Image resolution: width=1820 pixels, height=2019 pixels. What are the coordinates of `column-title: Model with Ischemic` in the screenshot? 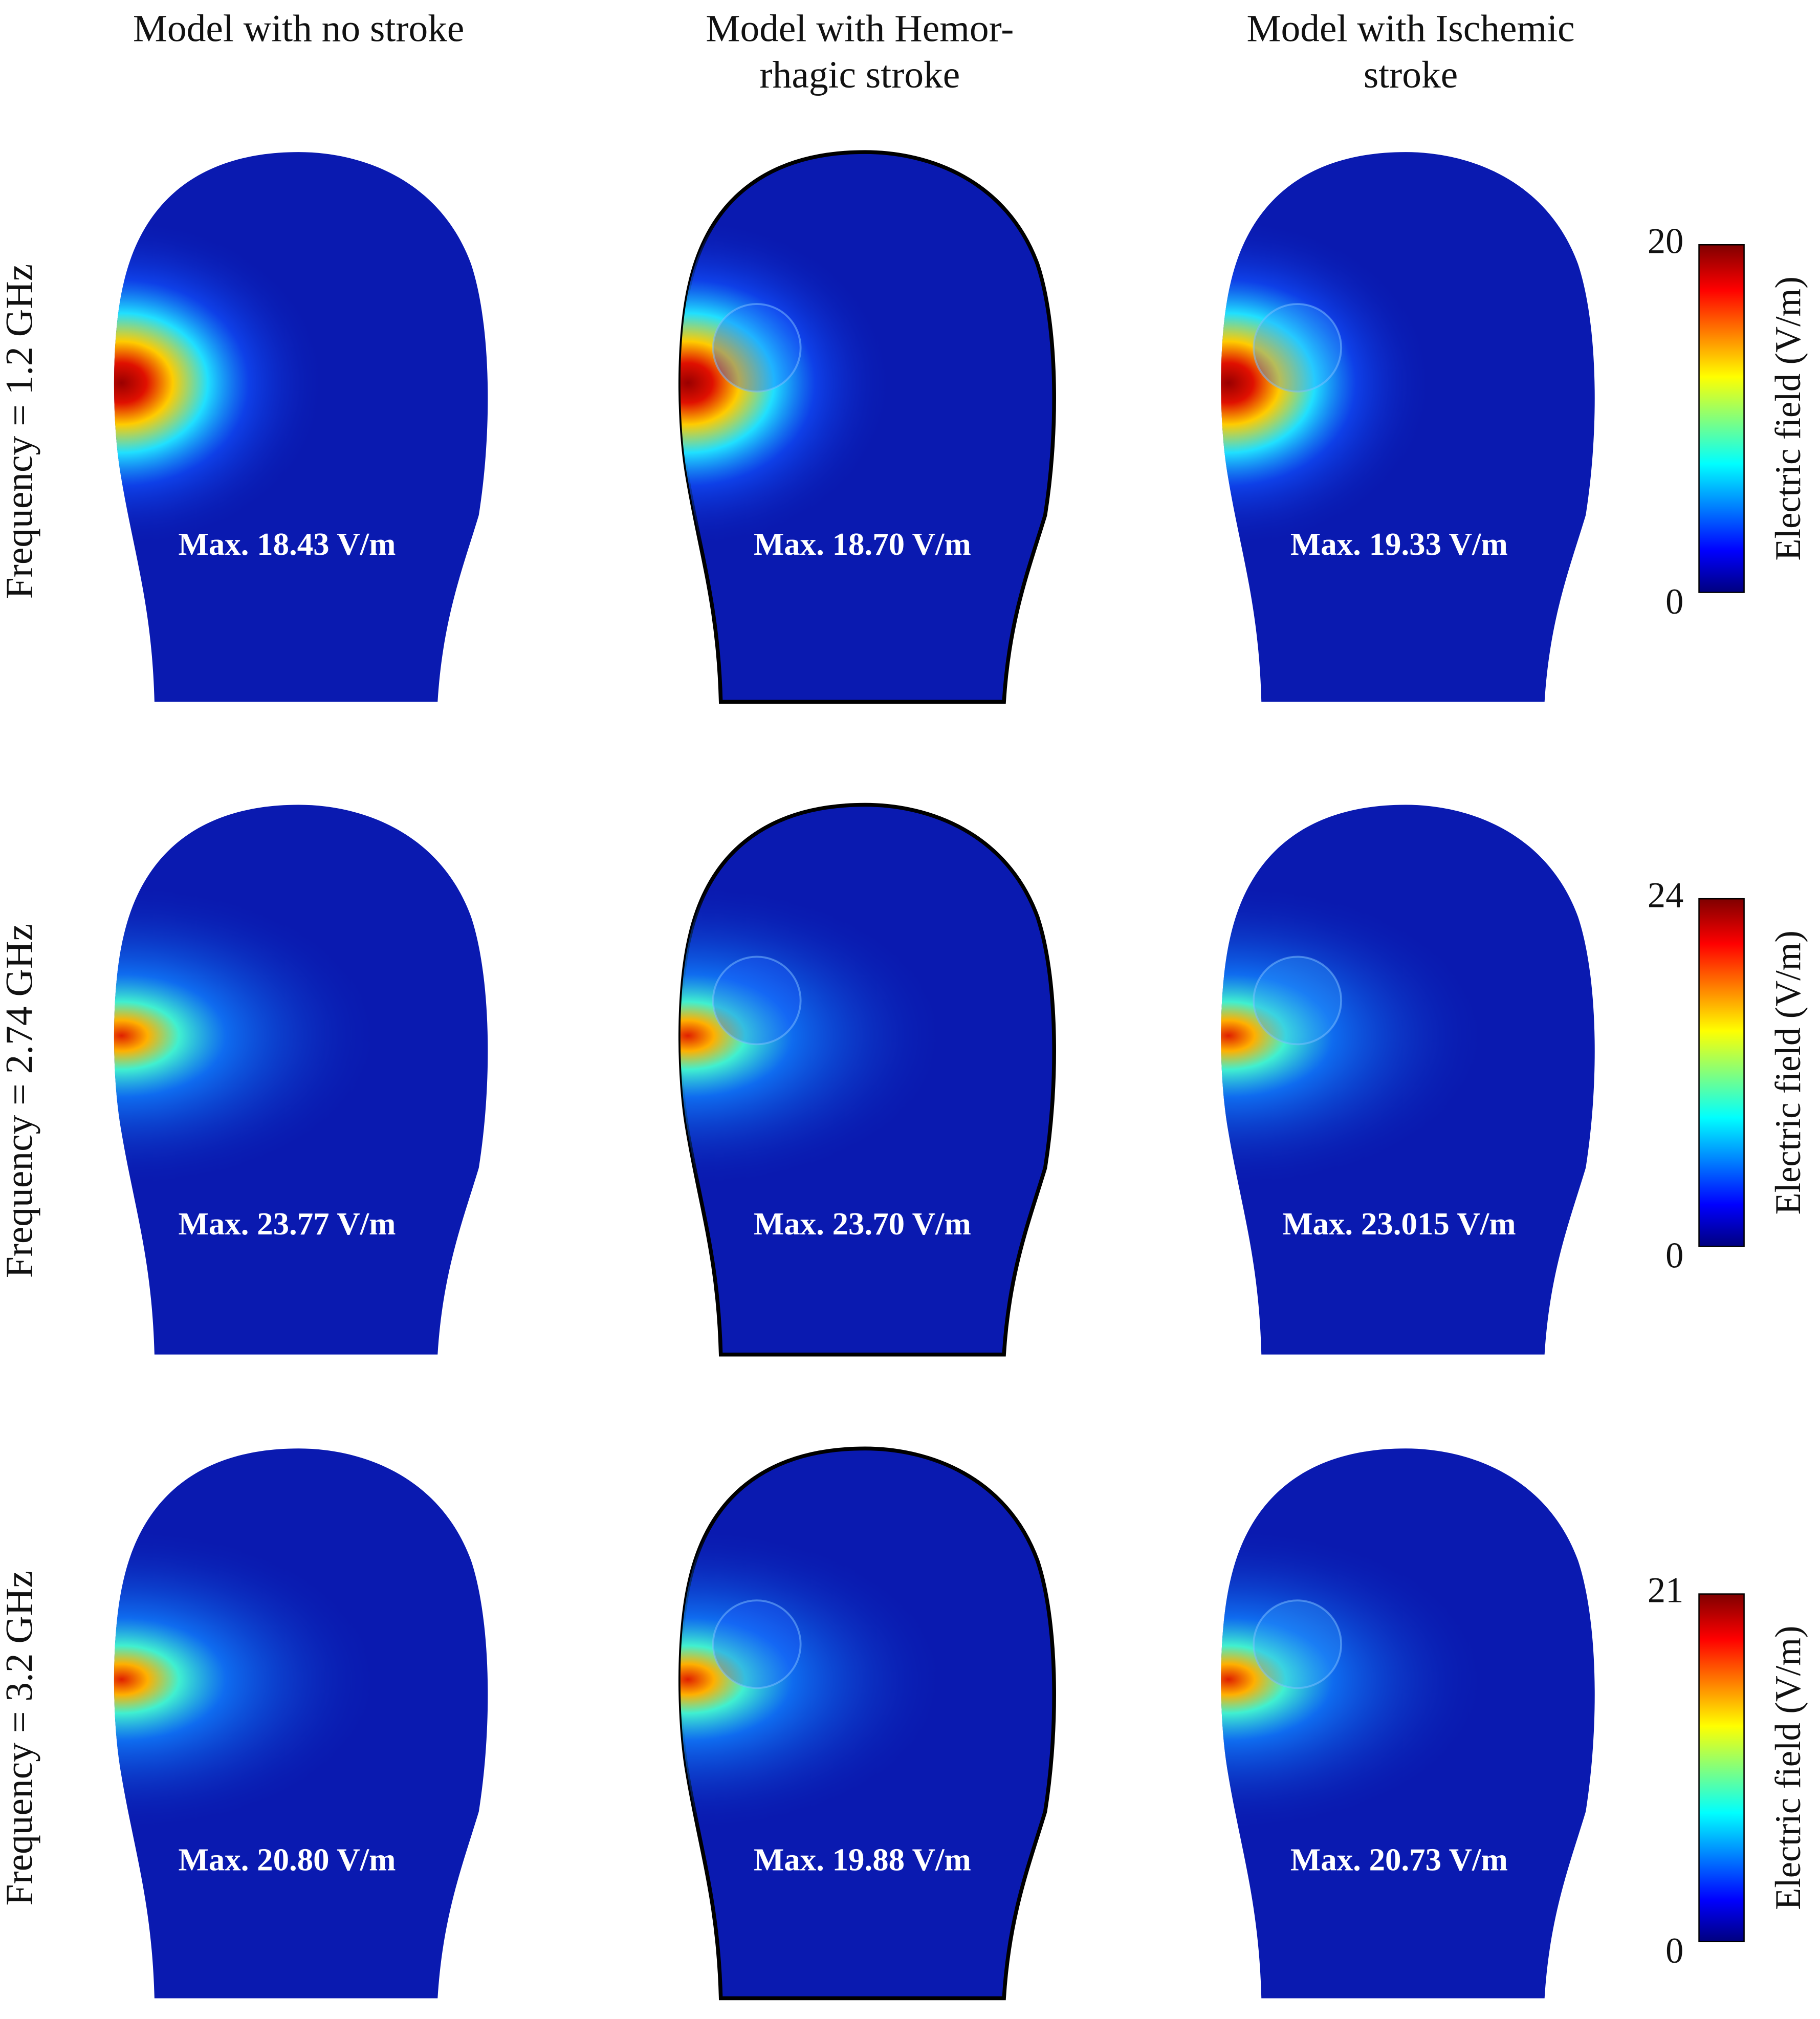 It's located at (1410, 29).